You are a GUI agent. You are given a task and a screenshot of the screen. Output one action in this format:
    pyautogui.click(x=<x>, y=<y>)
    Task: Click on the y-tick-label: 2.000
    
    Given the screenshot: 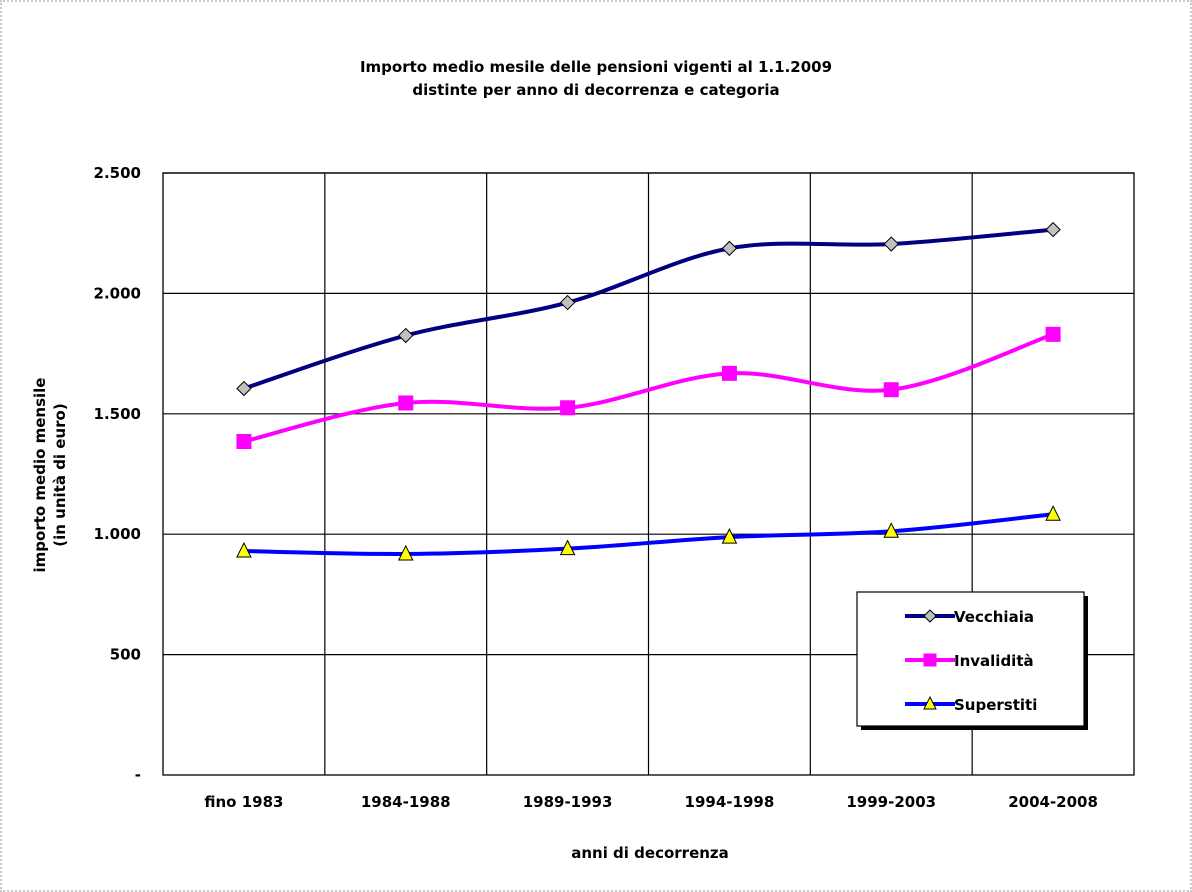 What is the action you would take?
    pyautogui.click(x=117, y=293)
    